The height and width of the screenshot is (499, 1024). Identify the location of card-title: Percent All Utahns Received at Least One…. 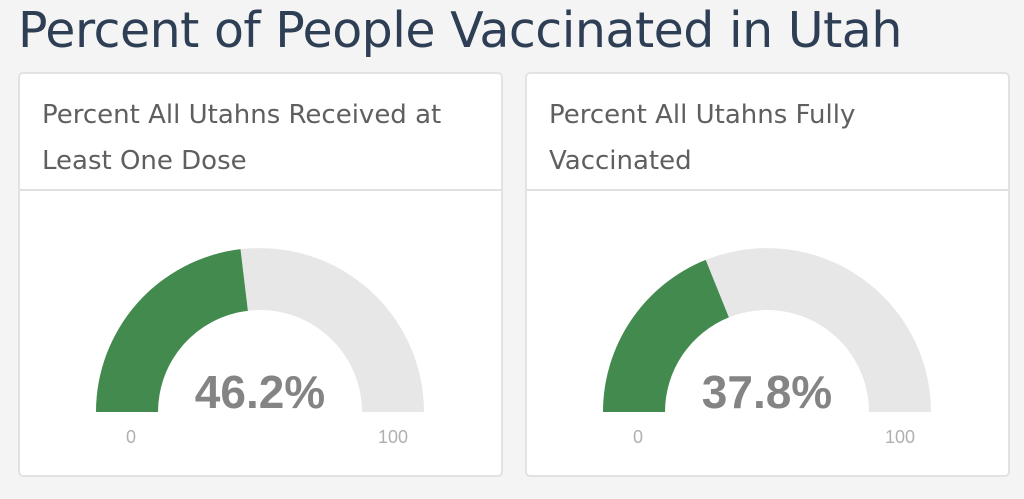
(260, 132).